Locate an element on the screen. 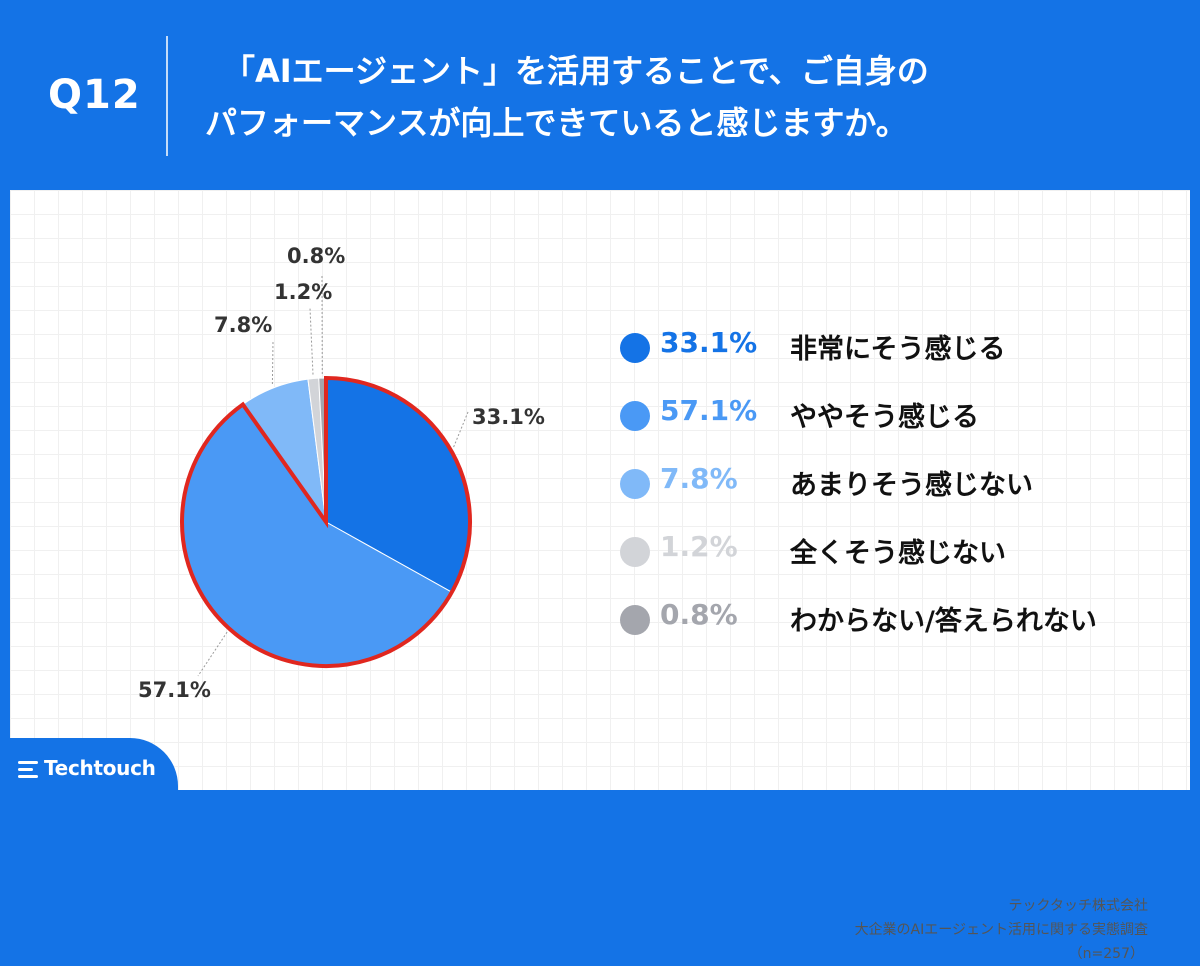  legend-percent: 57.1% is located at coordinates (708, 410).